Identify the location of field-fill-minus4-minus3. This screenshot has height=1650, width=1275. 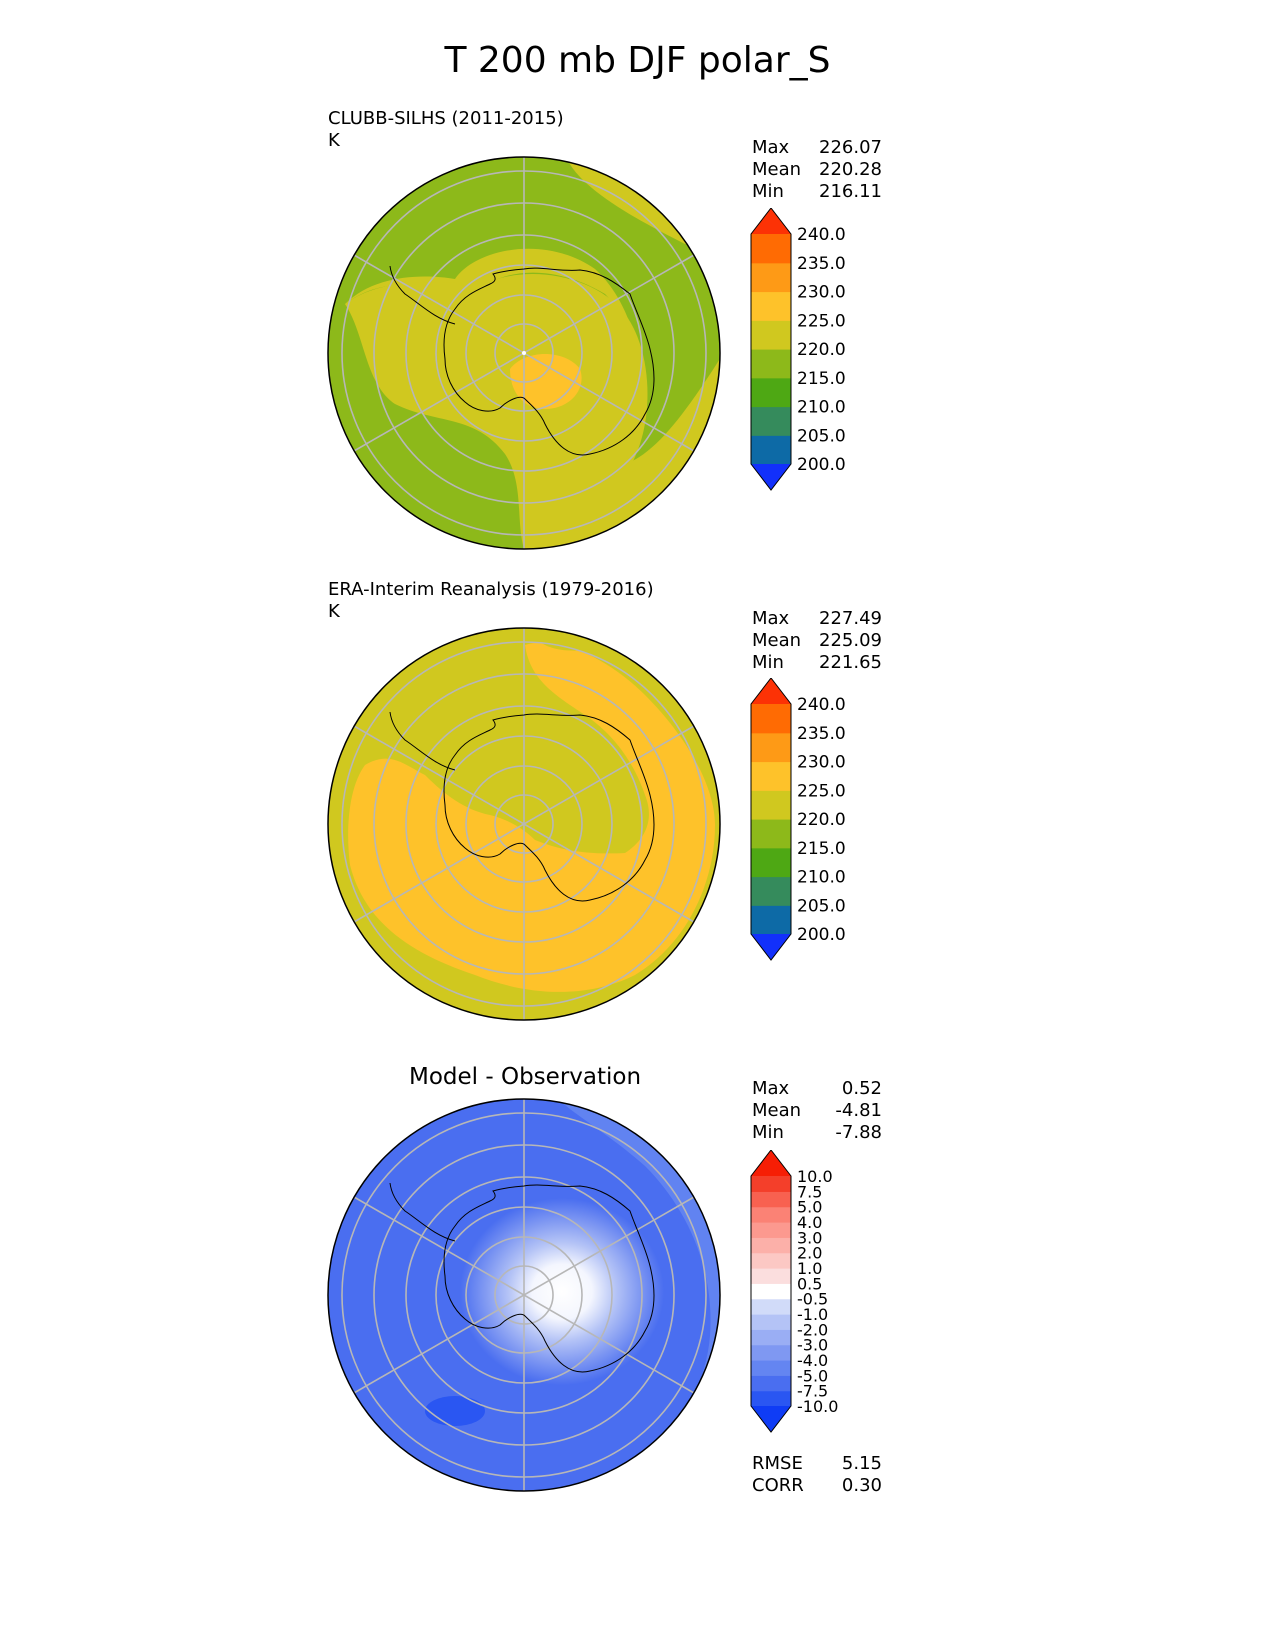
(637, 1295).